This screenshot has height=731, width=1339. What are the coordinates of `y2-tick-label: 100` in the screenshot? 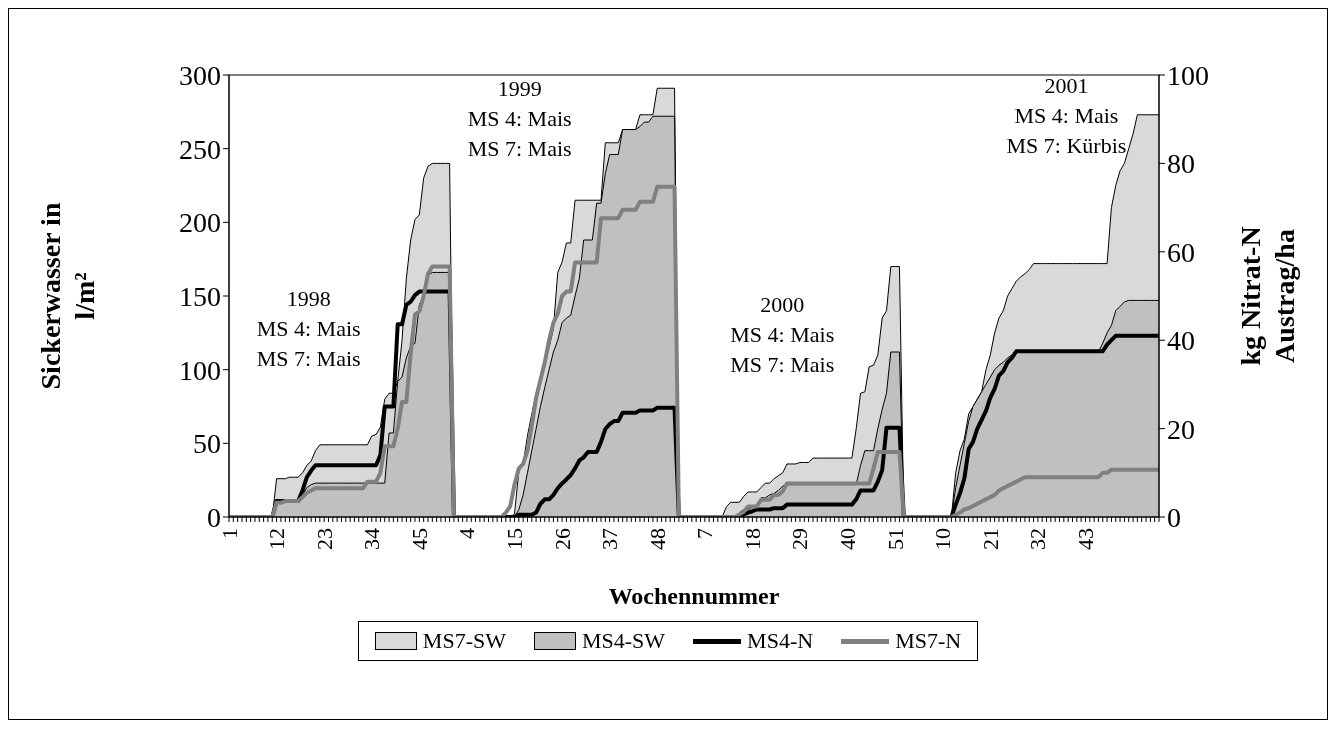 It's located at (1188, 75).